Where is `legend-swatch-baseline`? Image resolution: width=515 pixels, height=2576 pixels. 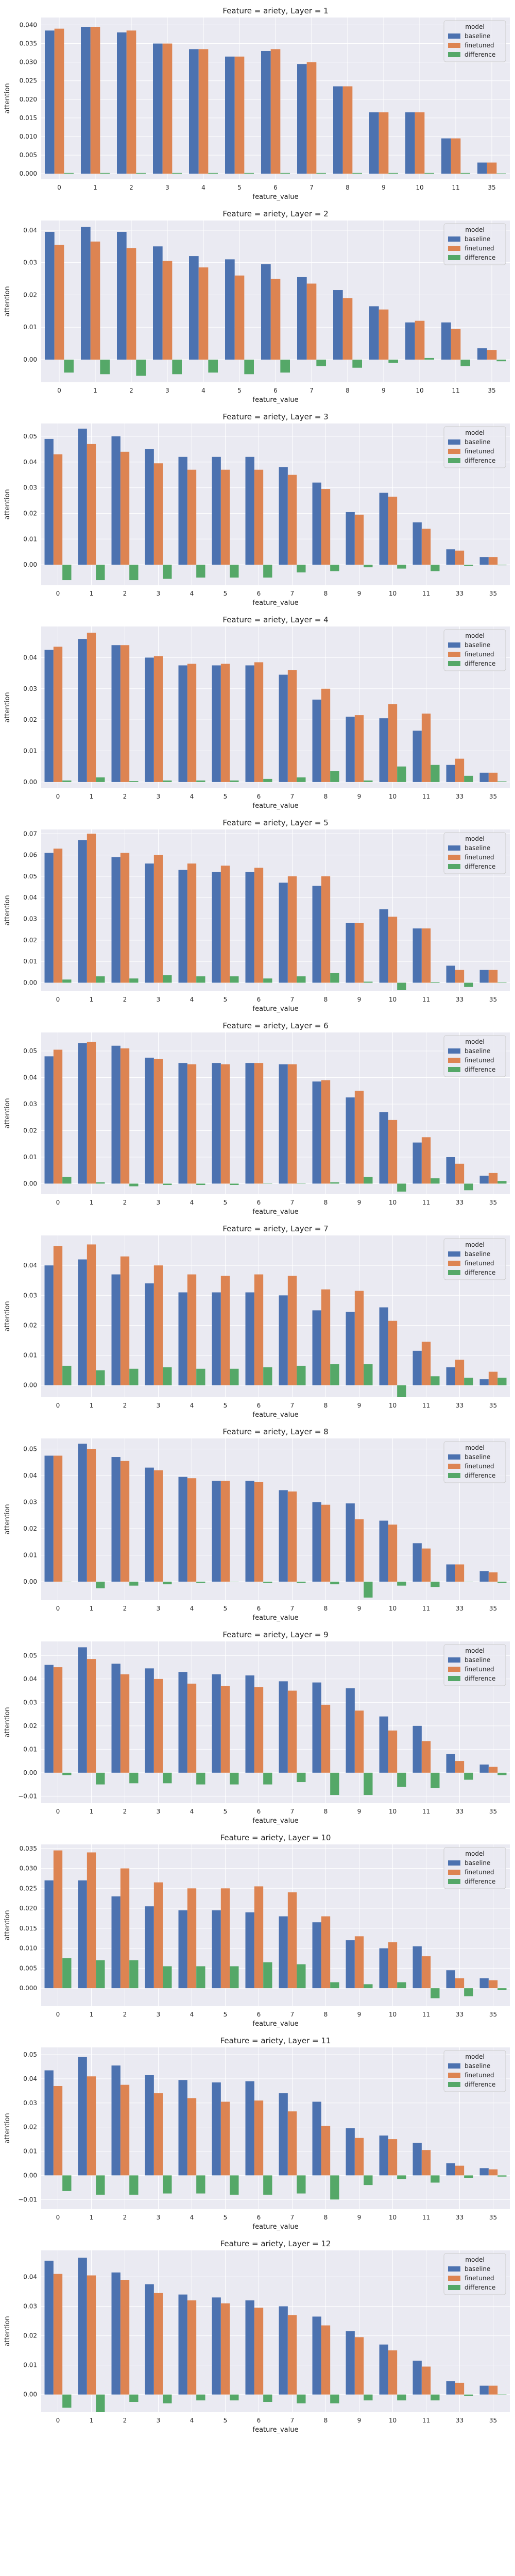 legend-swatch-baseline is located at coordinates (454, 2269).